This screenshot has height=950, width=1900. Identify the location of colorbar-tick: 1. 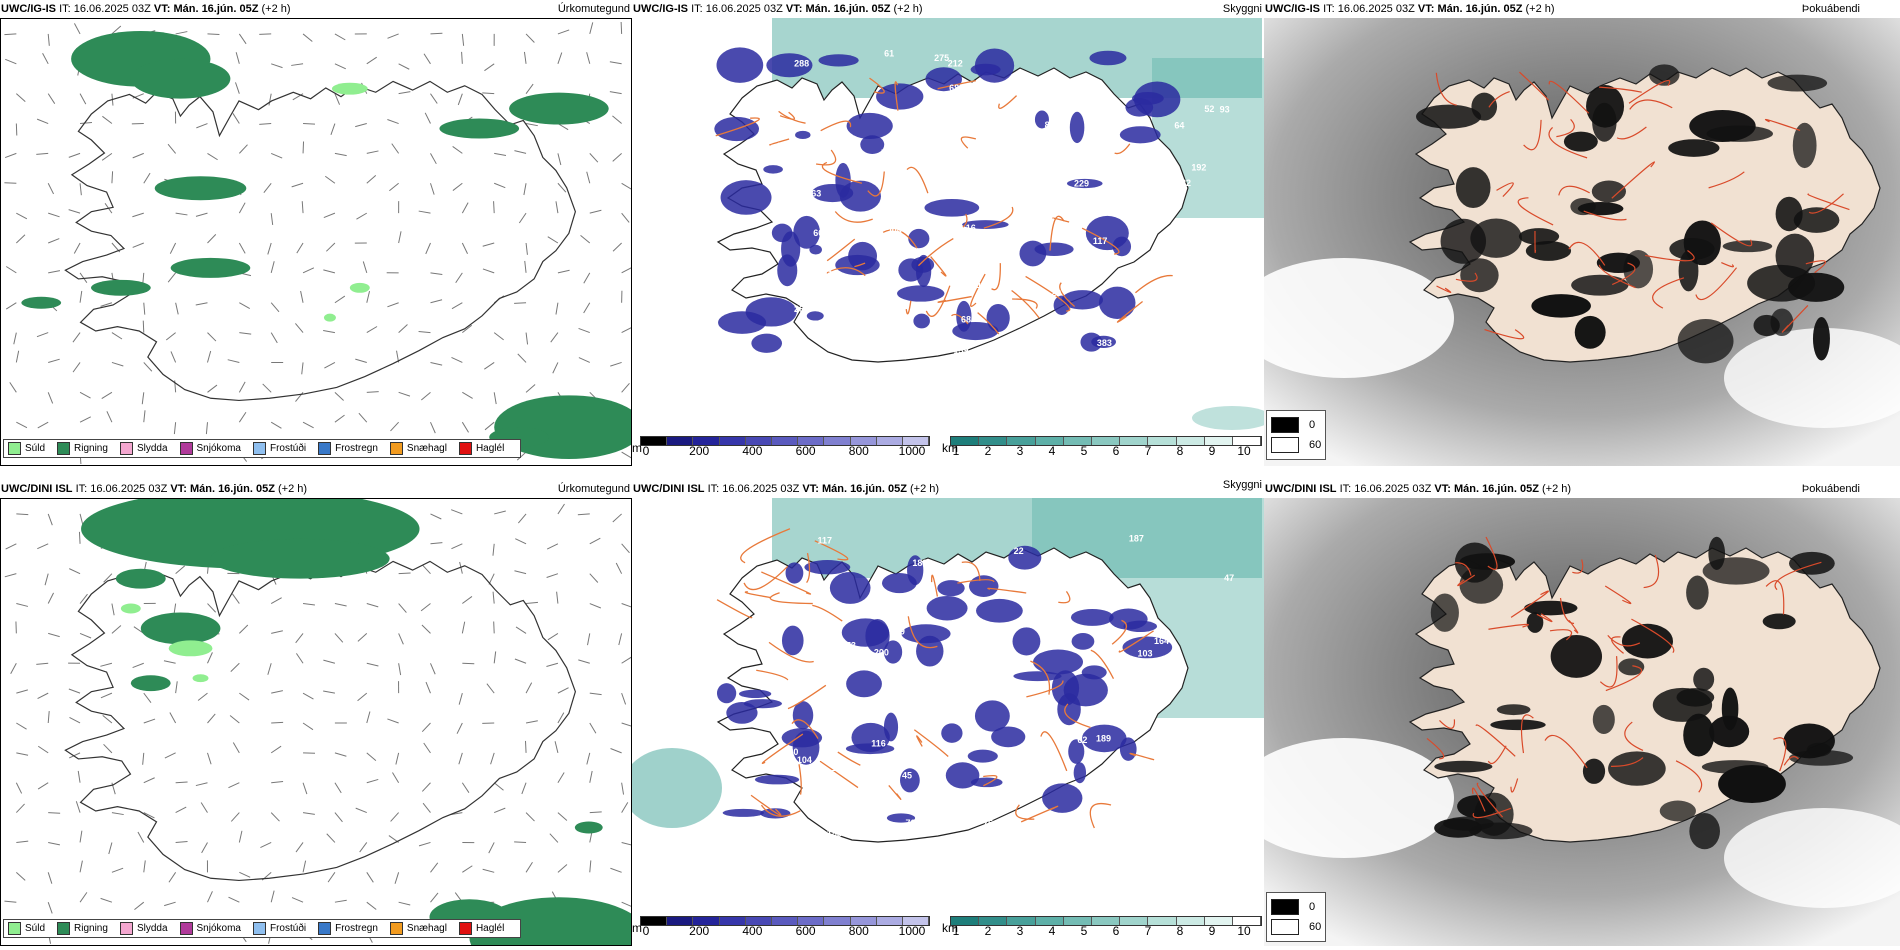
(956, 451).